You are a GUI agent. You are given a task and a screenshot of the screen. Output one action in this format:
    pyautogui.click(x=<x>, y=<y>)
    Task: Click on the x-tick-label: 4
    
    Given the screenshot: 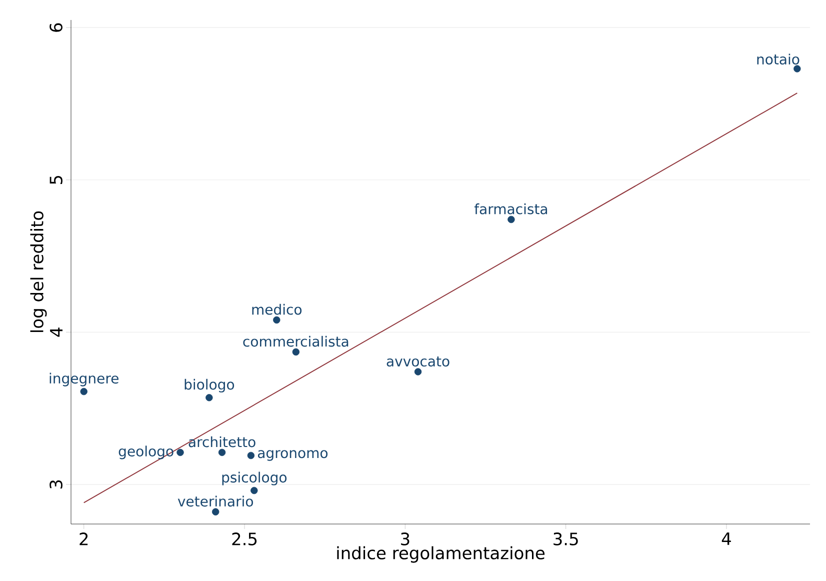 What is the action you would take?
    pyautogui.click(x=726, y=538)
    